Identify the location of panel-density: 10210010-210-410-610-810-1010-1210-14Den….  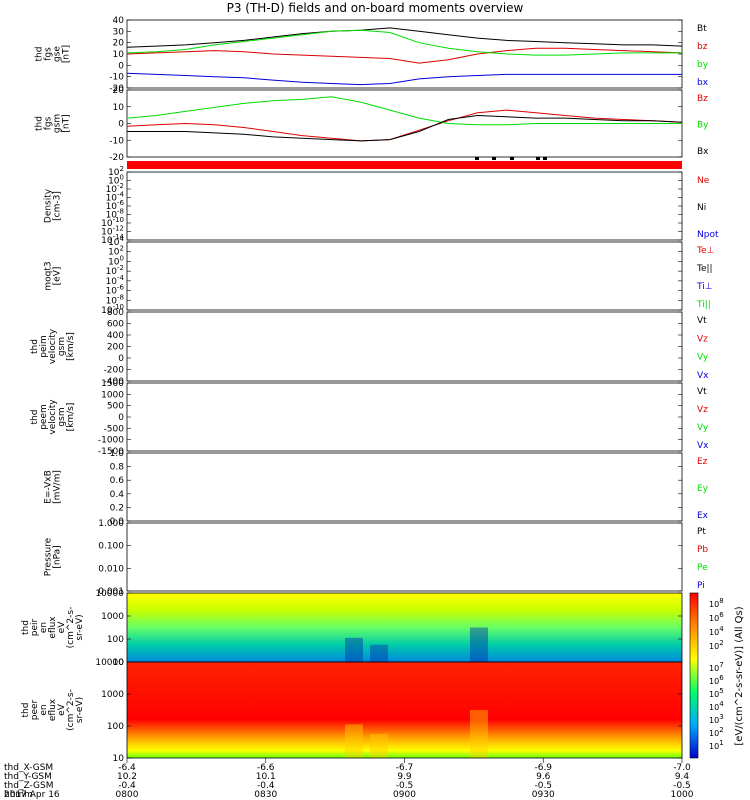
(381, 205).